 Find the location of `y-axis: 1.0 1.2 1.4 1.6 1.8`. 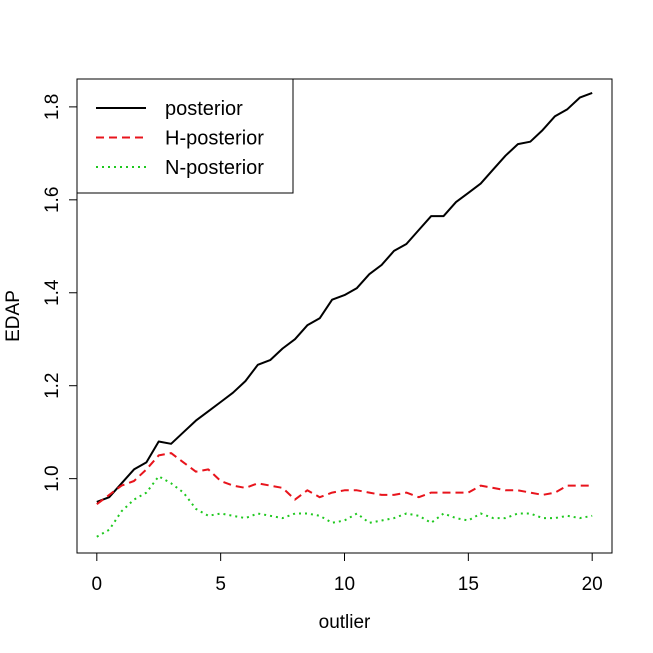

y-axis: 1.0 1.2 1.4 1.6 1.8 is located at coordinates (60, 293).